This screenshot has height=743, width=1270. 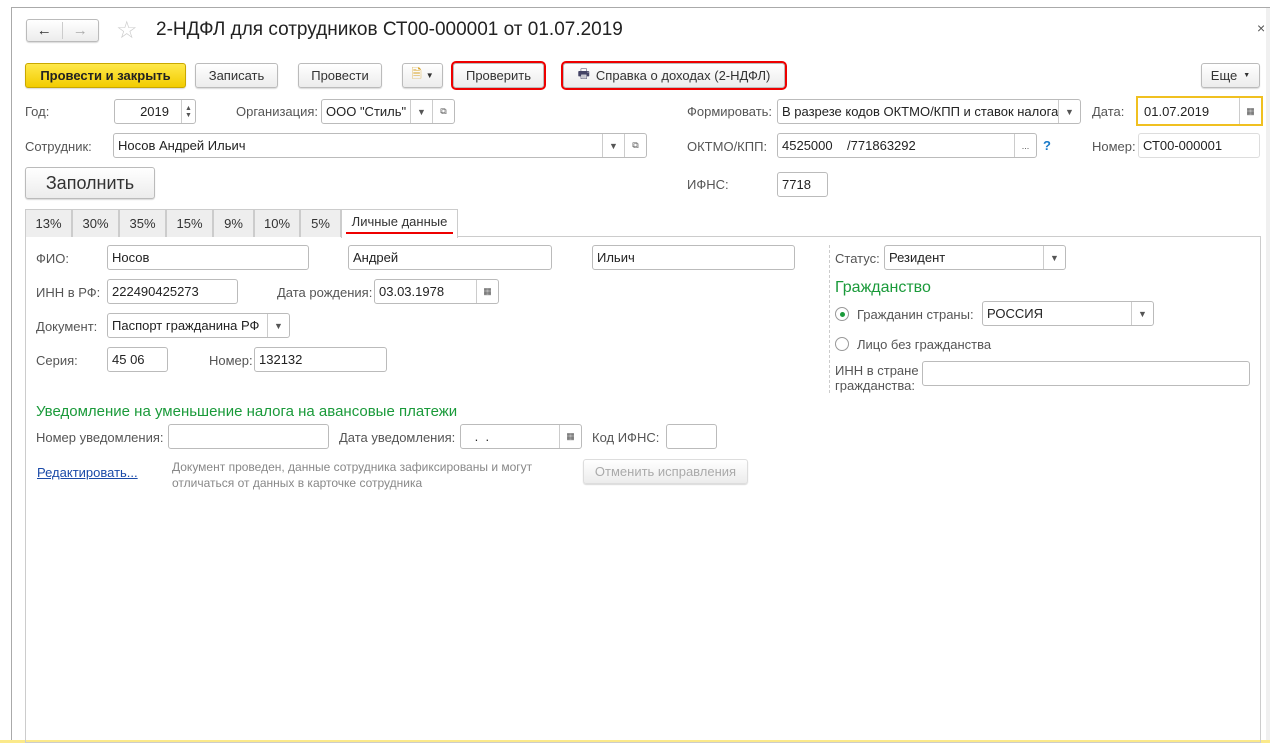 What do you see at coordinates (693, 257) in the screenshot?
I see `middle-name-field: Ильич` at bounding box center [693, 257].